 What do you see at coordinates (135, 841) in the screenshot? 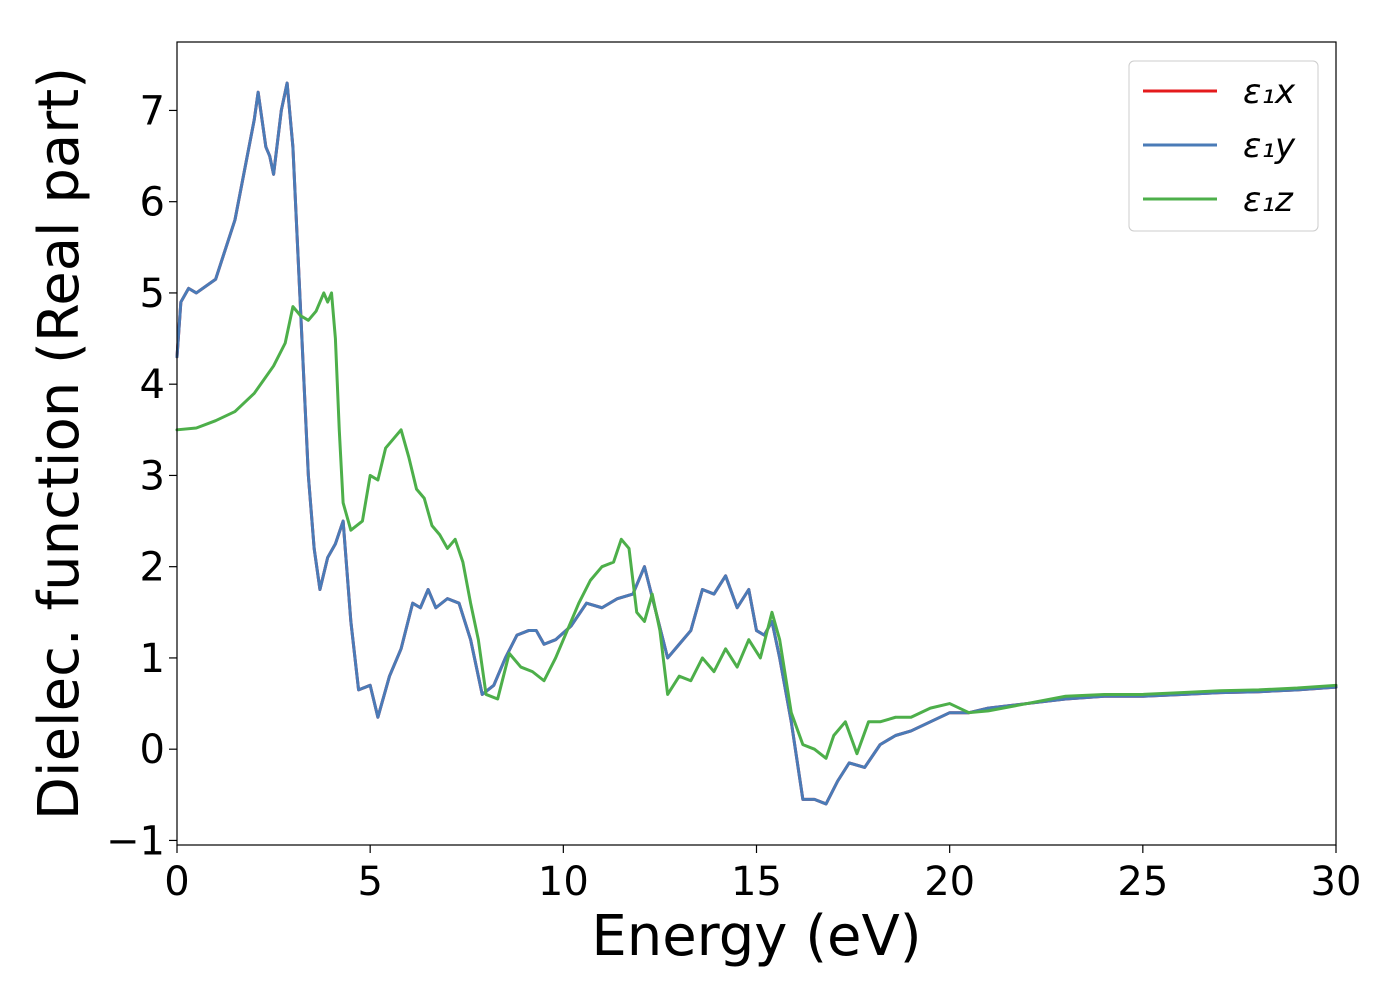
I see `y-tick-label: −1` at bounding box center [135, 841].